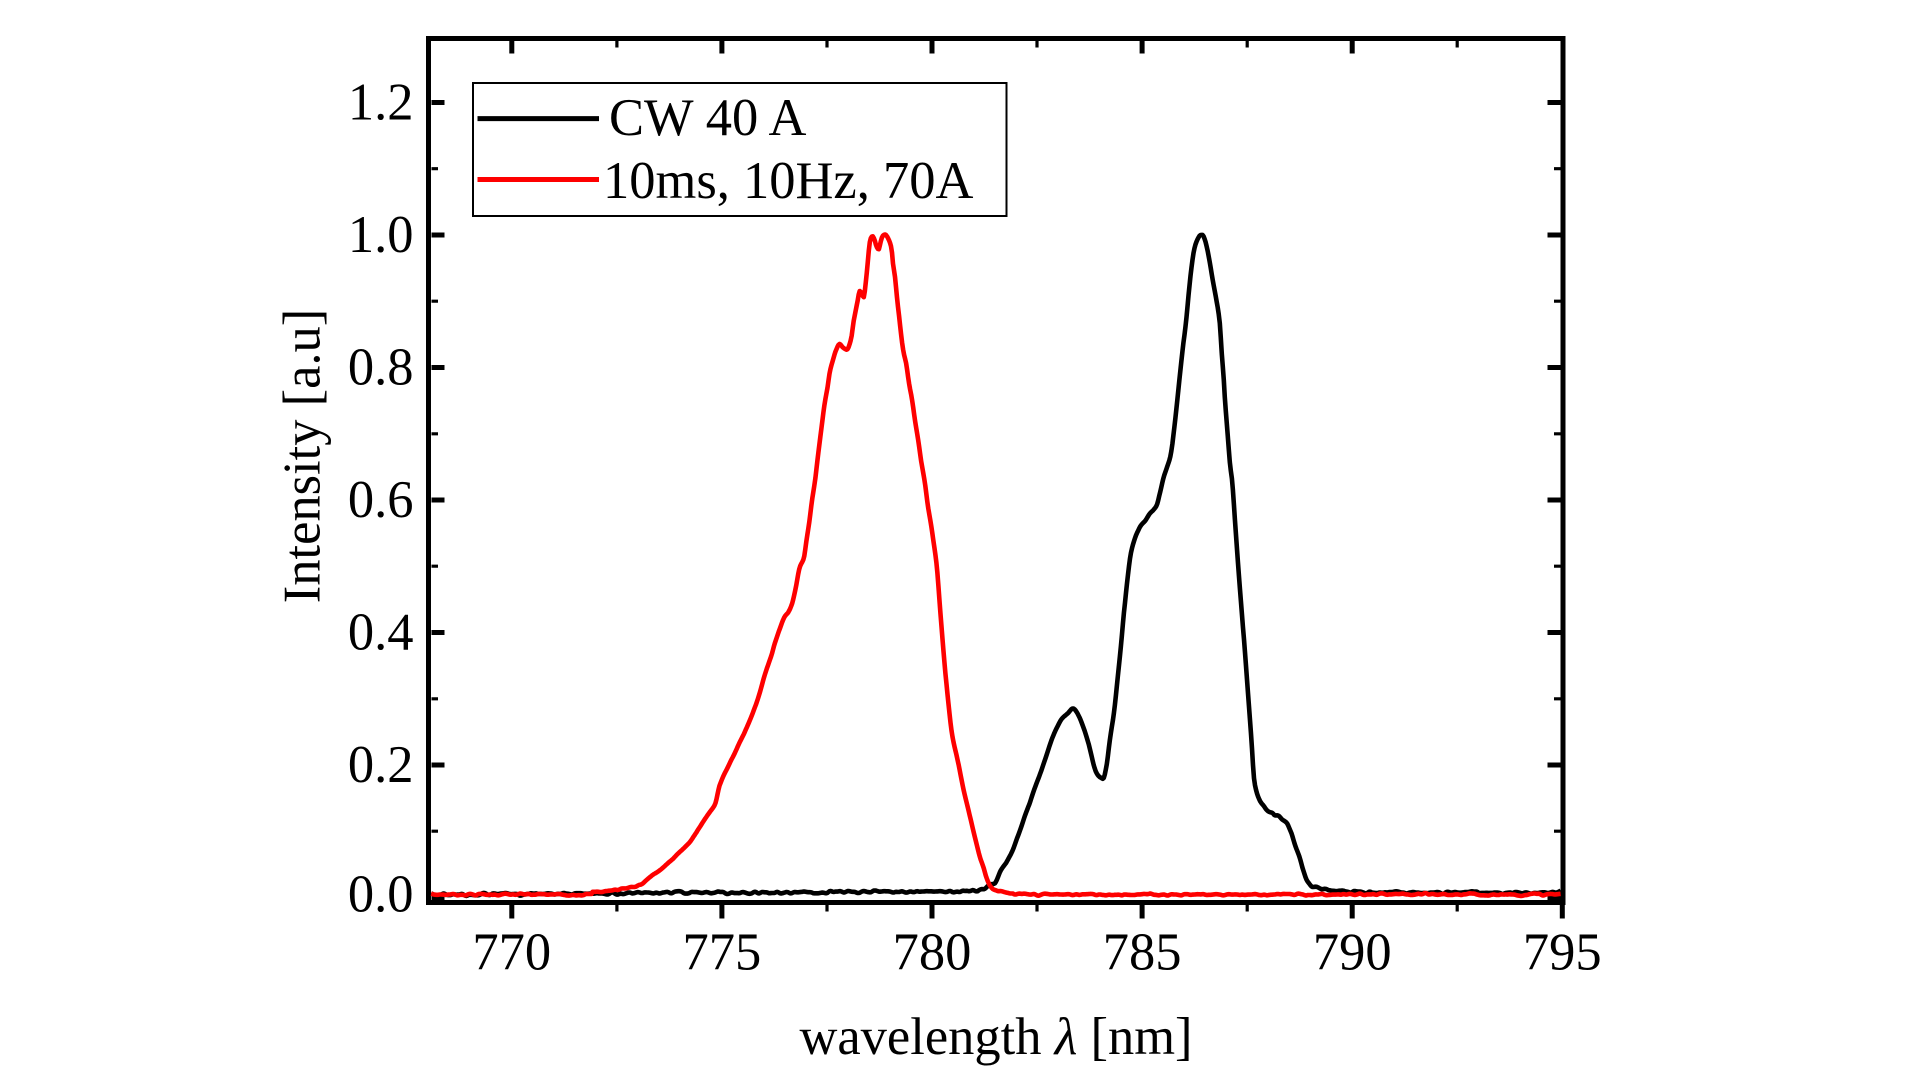 This screenshot has height=1080, width=1920. What do you see at coordinates (381, 633) in the screenshot?
I see `svg-text: 0.4` at bounding box center [381, 633].